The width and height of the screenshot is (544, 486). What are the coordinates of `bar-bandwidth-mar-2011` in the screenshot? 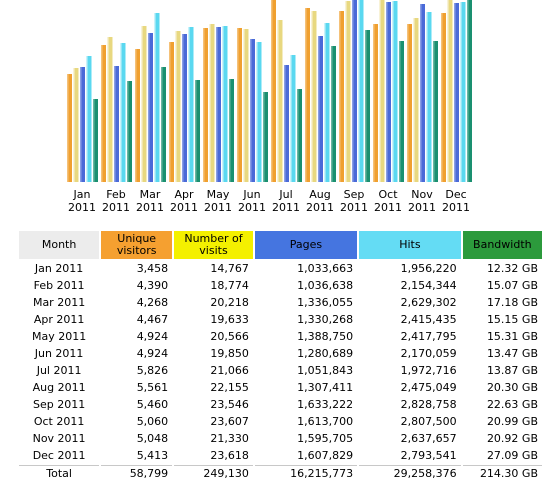 It's located at (163, 124).